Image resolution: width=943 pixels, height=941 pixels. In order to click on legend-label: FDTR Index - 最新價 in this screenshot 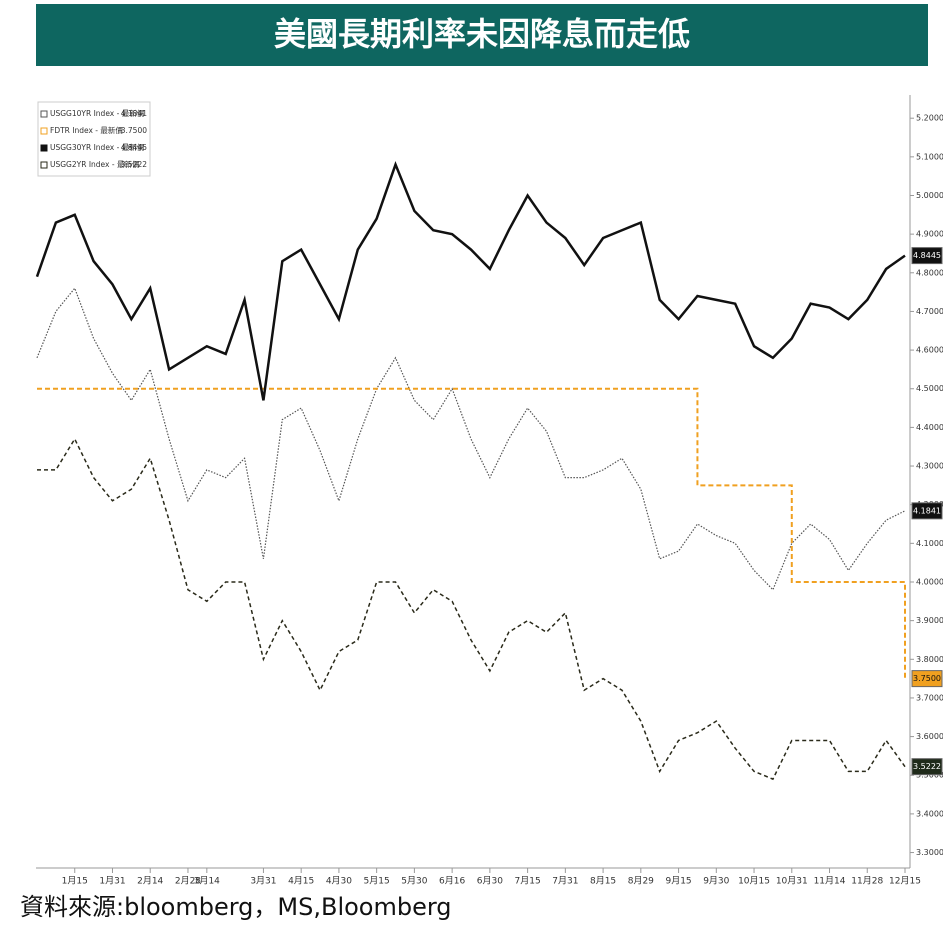, I will do `click(86, 130)`.